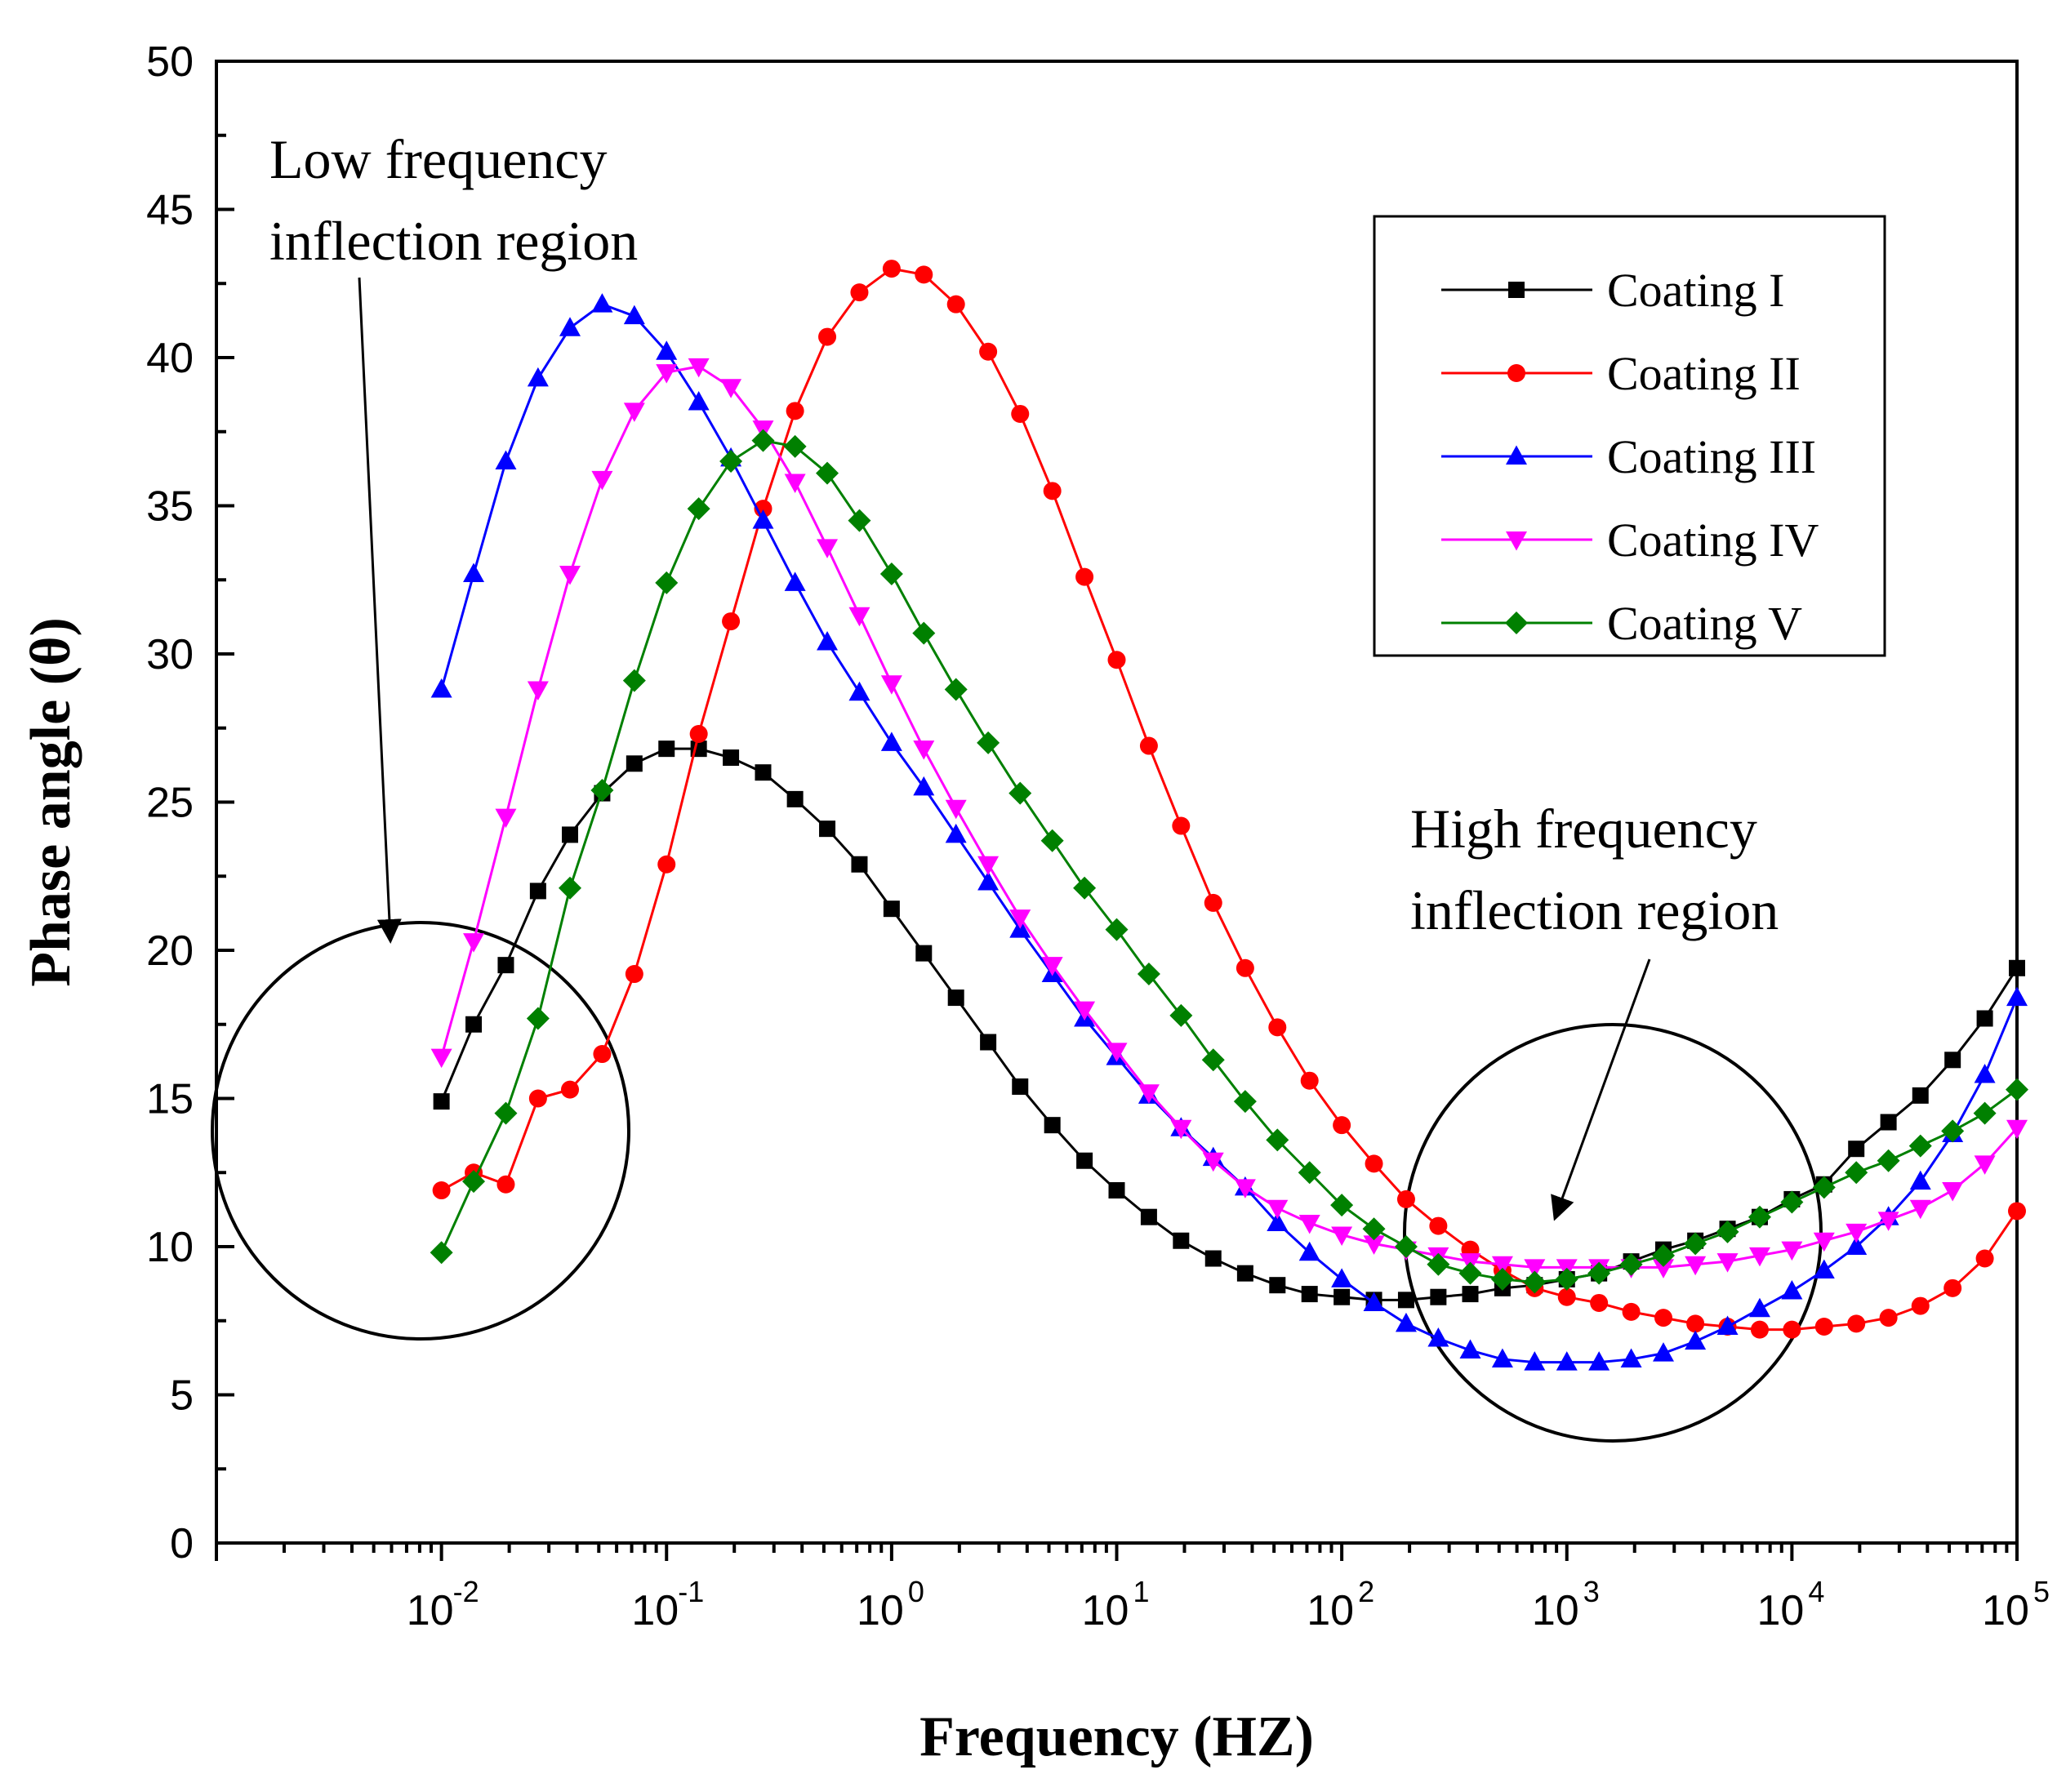  Describe the element at coordinates (2041, 1591) in the screenshot. I see `x-tick-exponent: 5` at that location.